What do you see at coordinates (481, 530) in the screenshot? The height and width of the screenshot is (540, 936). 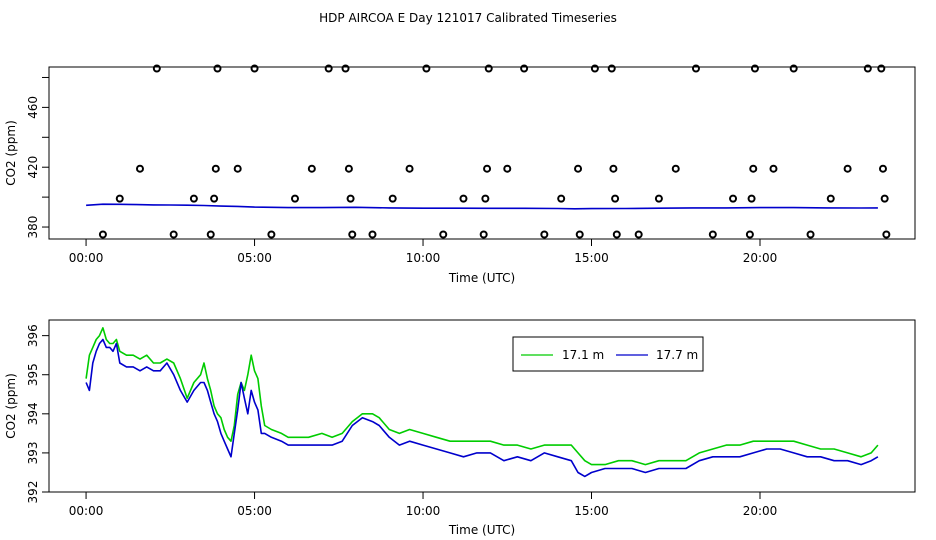 I see `bottom-x-axis-label: Time (UTC)` at bounding box center [481, 530].